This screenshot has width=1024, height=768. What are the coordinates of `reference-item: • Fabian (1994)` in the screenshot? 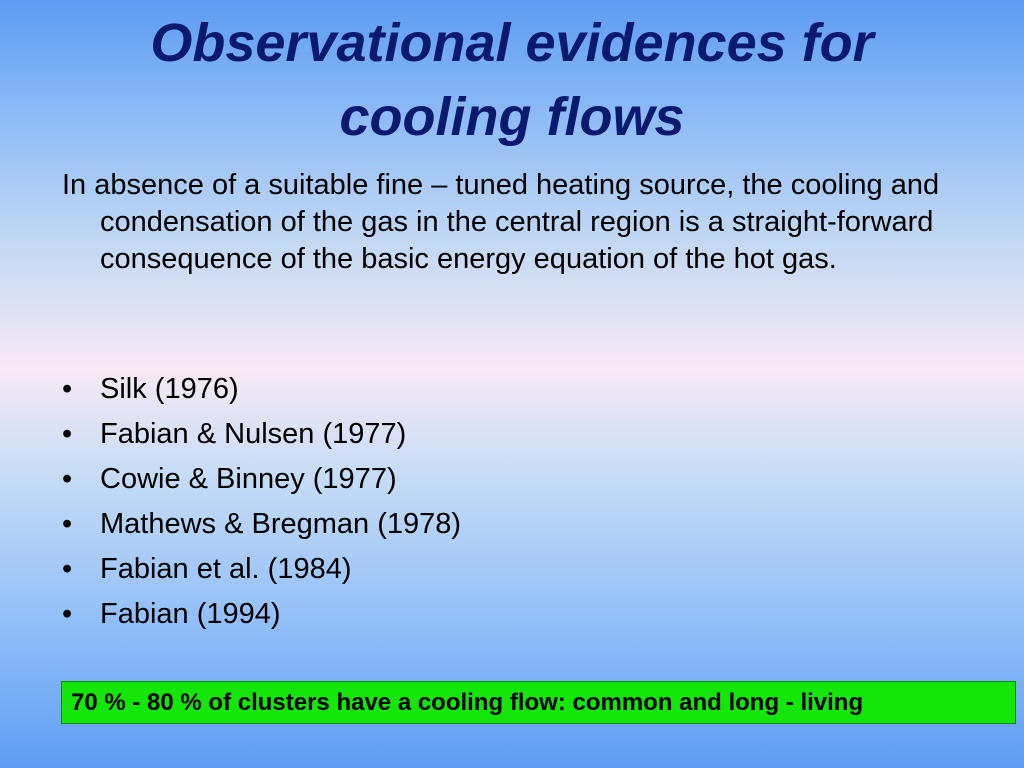 It's located at (261, 614).